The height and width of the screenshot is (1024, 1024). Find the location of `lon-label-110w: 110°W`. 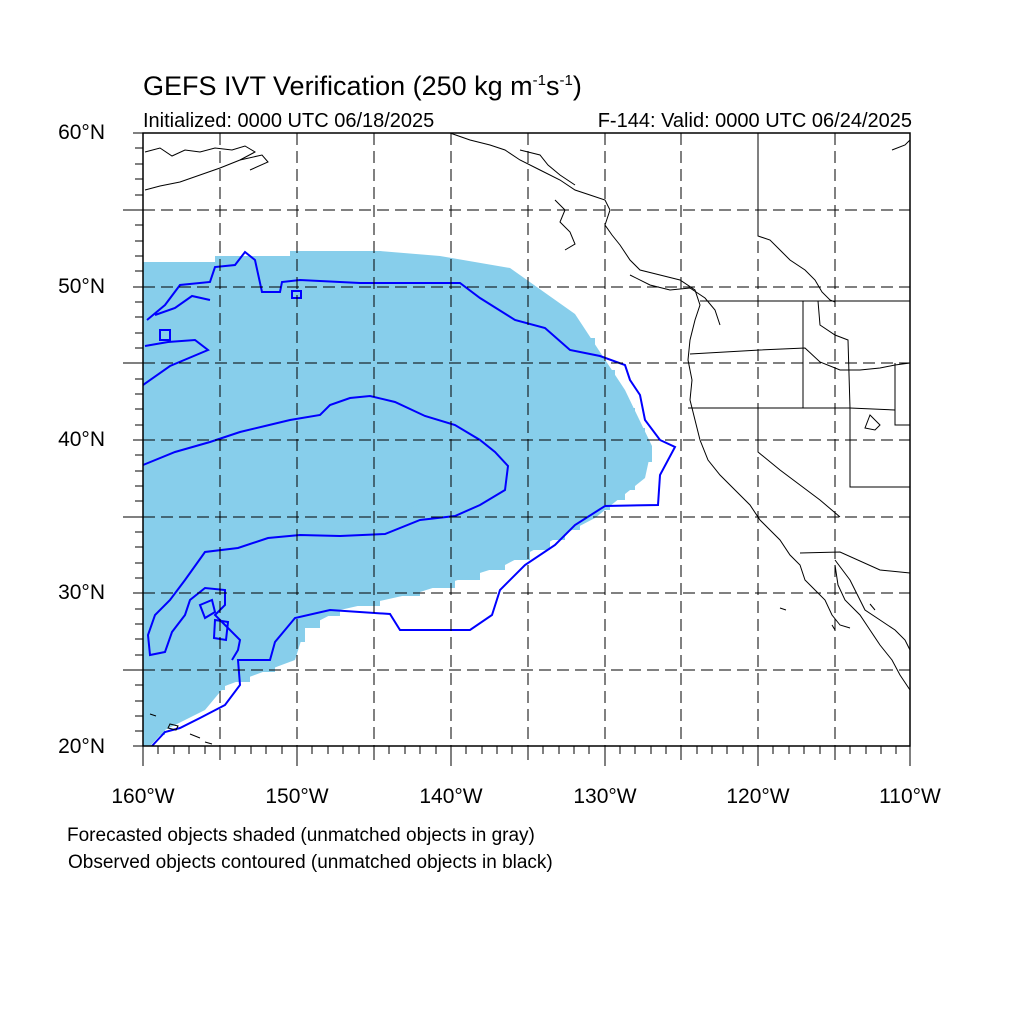

lon-label-110w: 110°W is located at coordinates (910, 796).